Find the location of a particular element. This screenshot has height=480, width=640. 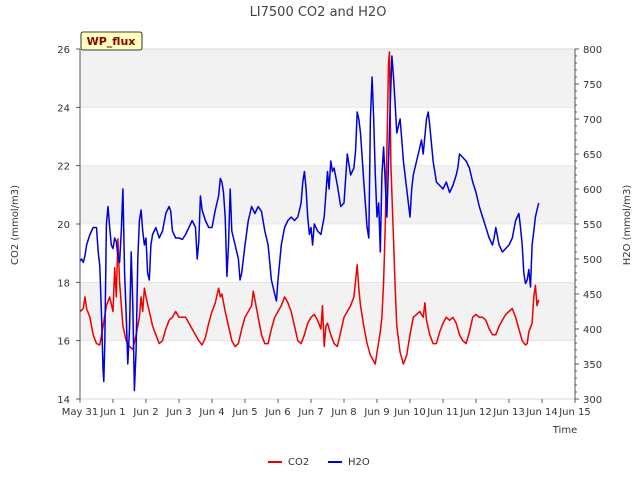

y-left-tick-label: 16 is located at coordinates (63, 342).